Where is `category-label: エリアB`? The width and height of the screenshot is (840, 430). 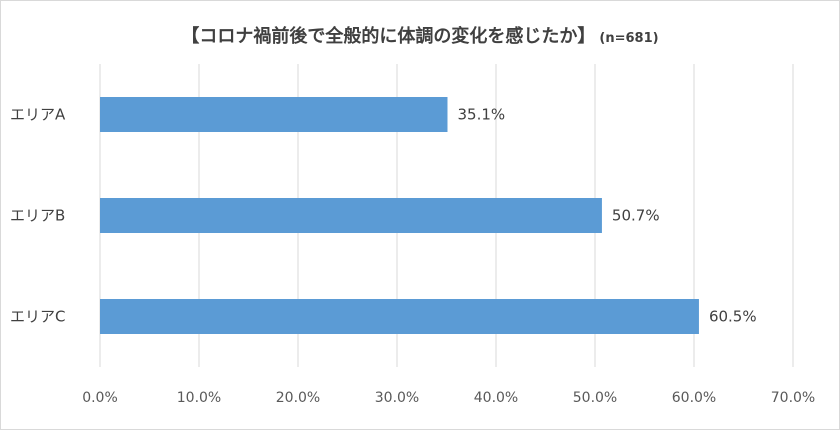 category-label: エリアB is located at coordinates (37, 216).